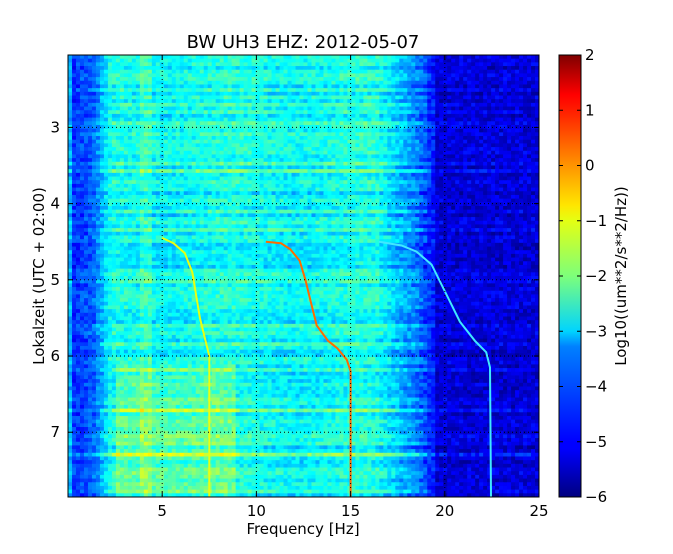  I want to click on colorbar-tick-label: −3, so click(596, 331).